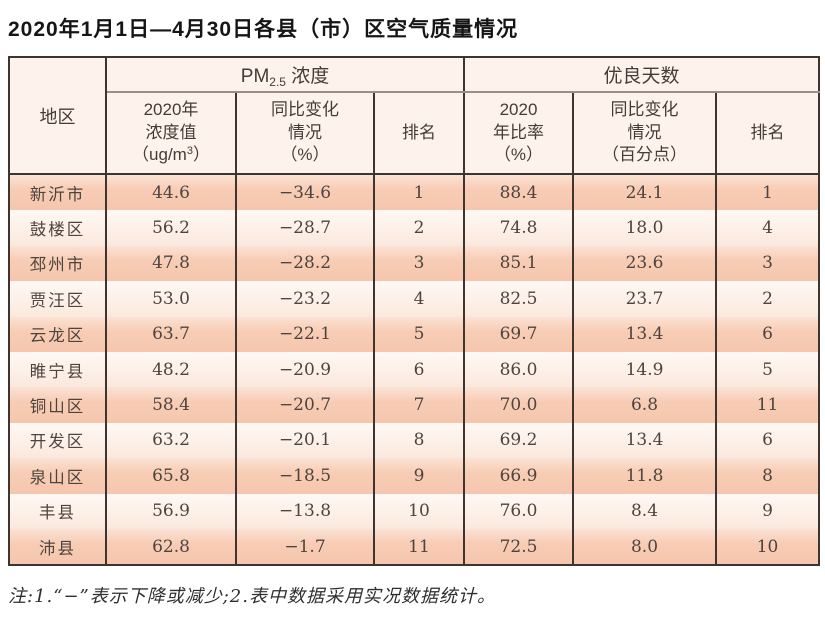  What do you see at coordinates (767, 299) in the screenshot?
I see `days-rank-cell: 2` at bounding box center [767, 299].